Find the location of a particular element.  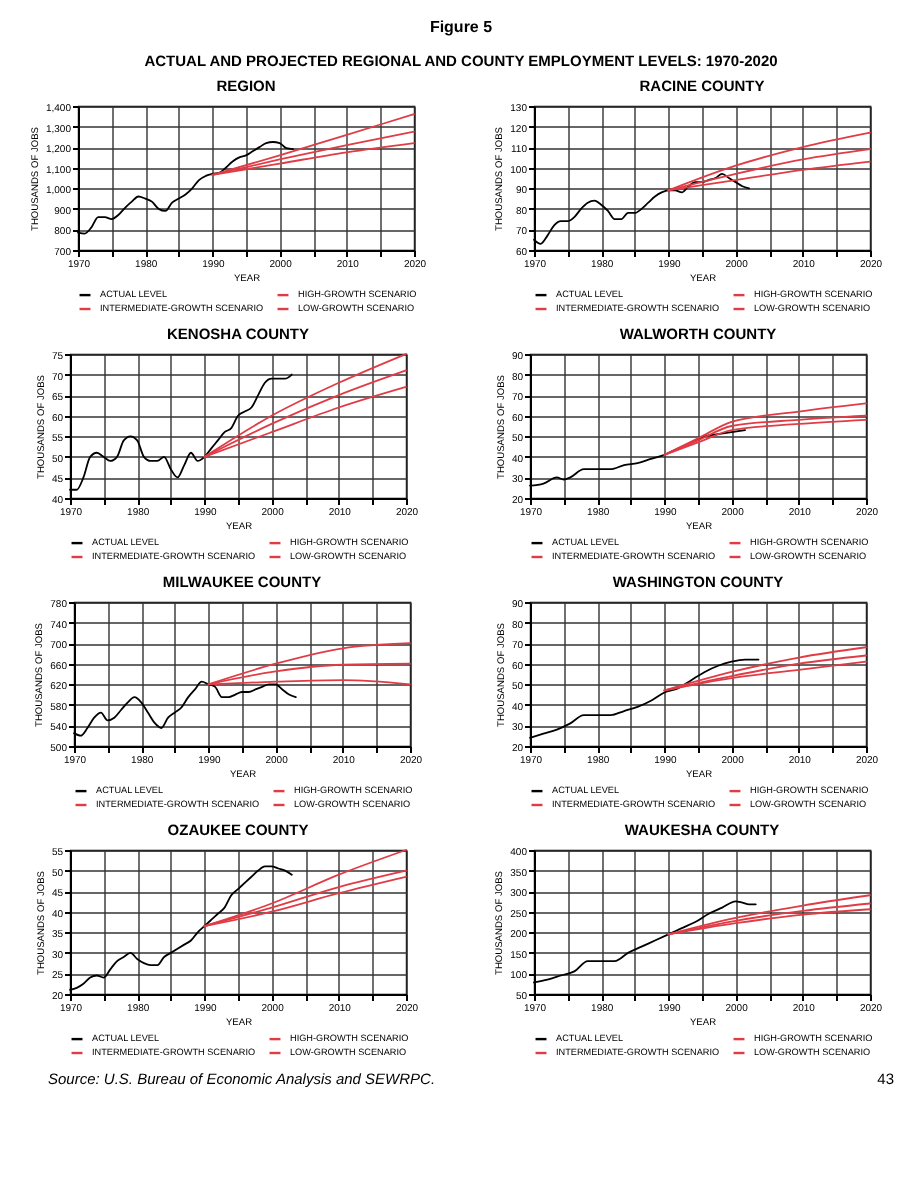

text: Figure 5 is located at coordinates (461, 27).